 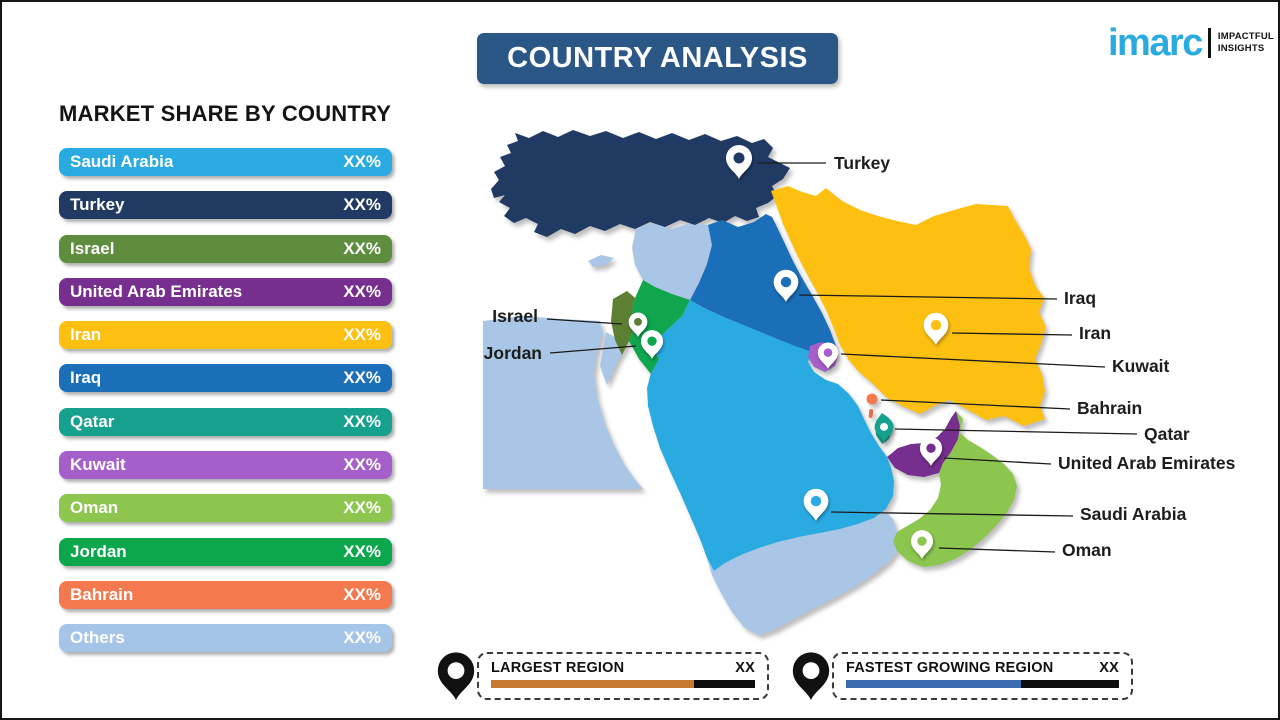 I want to click on share-bar-bahrain: Bahrain XX%, so click(x=225, y=594).